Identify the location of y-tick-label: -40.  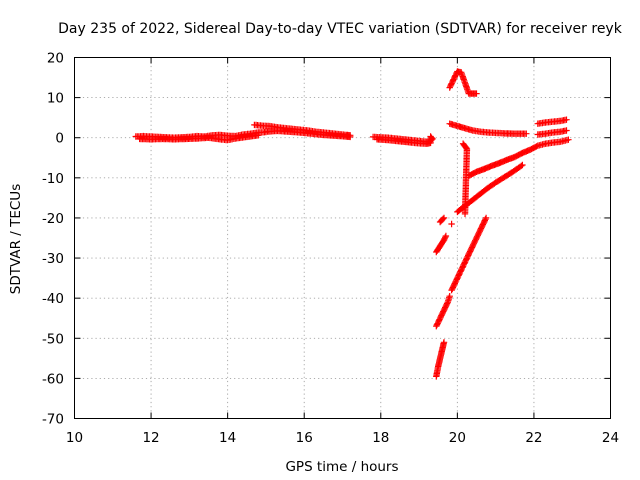
(53, 299).